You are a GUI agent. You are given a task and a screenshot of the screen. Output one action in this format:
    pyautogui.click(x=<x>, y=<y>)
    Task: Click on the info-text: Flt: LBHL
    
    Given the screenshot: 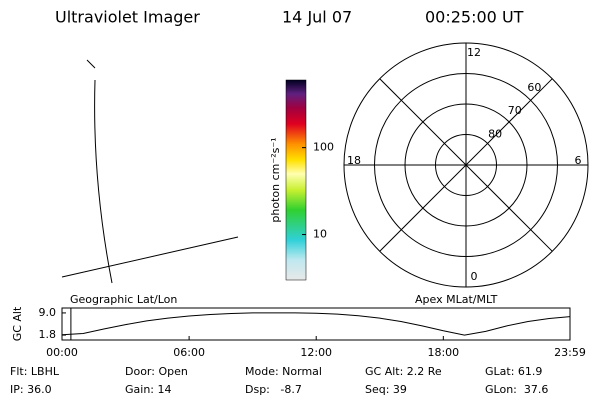 What is the action you would take?
    pyautogui.click(x=35, y=371)
    